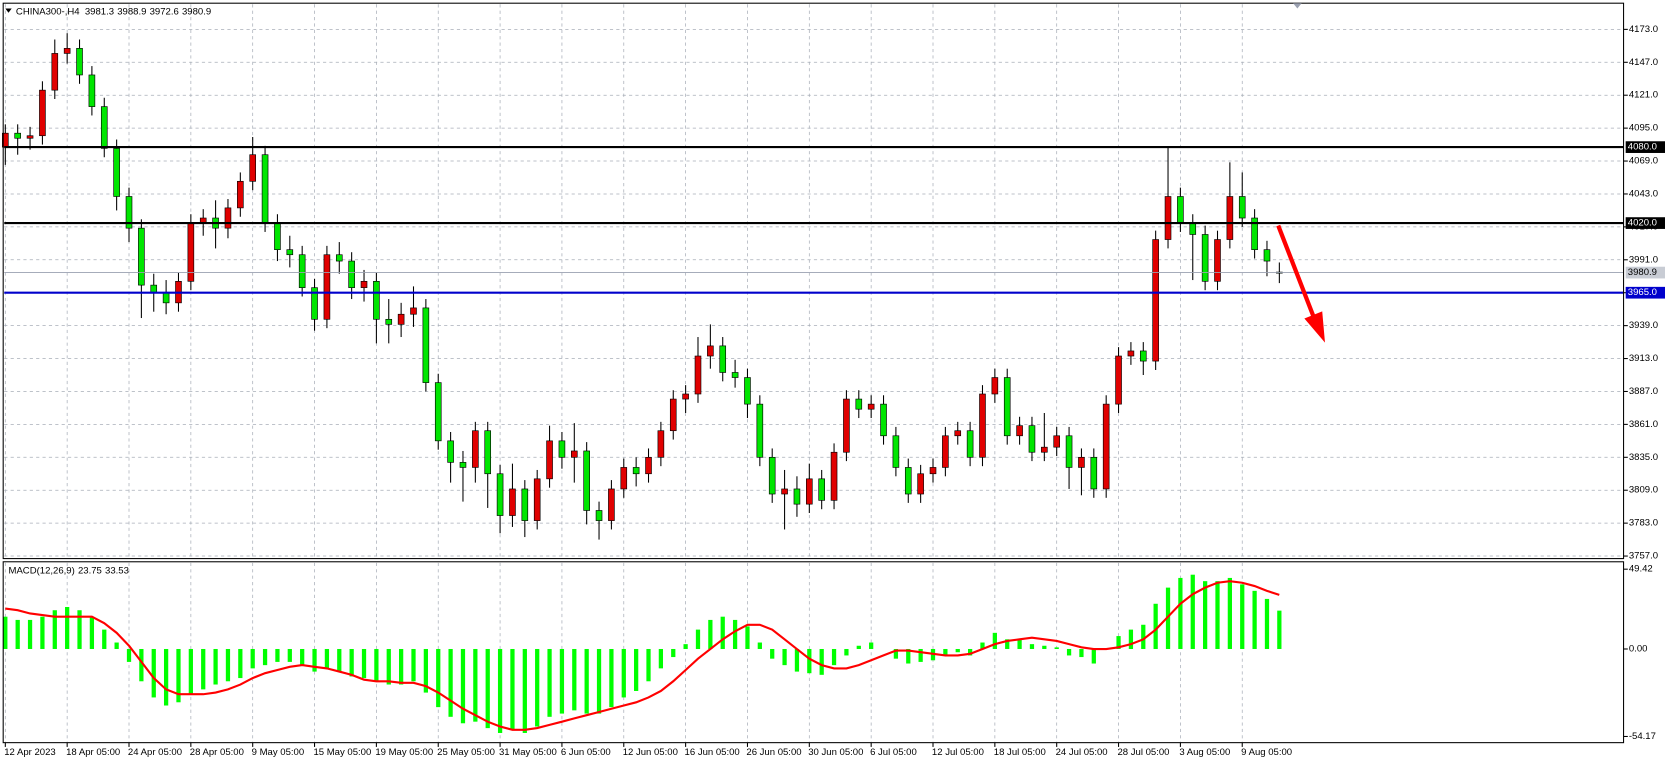 The height and width of the screenshot is (765, 1665). I want to click on x-tick-label: 28 Jul 05:00, so click(1143, 752).